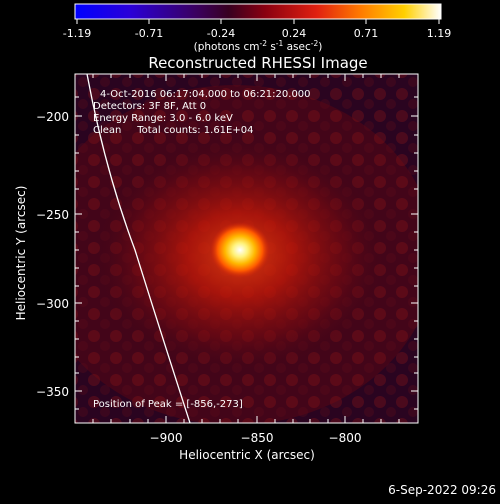  Describe the element at coordinates (366, 33) in the screenshot. I see `colorbar-tick-label: 0.71` at that location.